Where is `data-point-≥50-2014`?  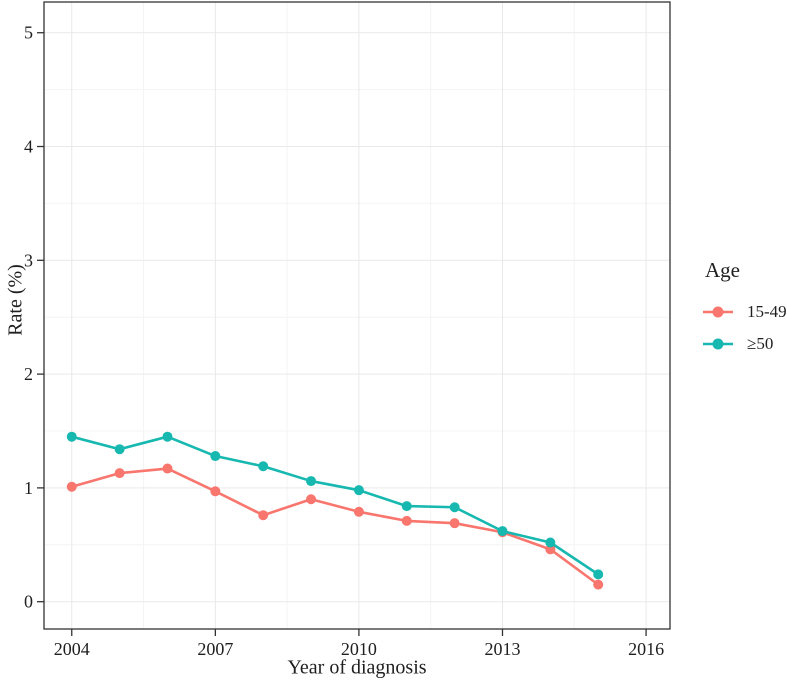
data-point-≥50-2014 is located at coordinates (550, 542).